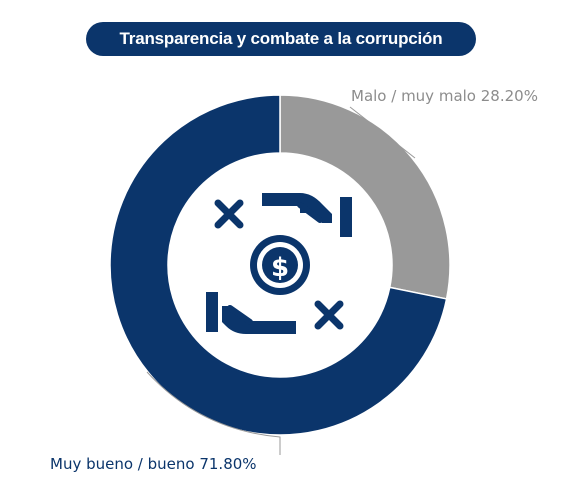  Describe the element at coordinates (444, 96) in the screenshot. I see `data-label-malo: Malo / muy malo 28.20%` at that location.